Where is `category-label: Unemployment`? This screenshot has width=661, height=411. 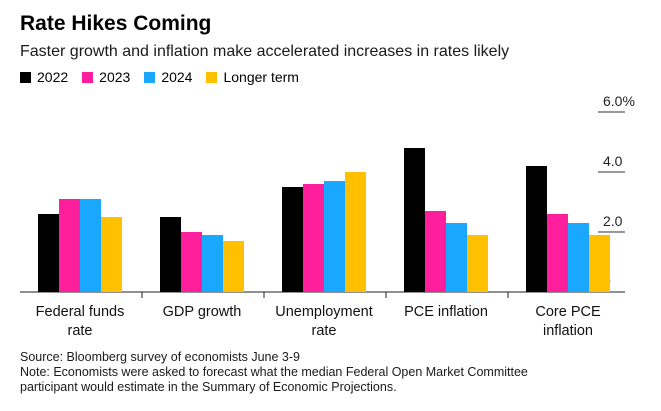 category-label: Unemployment is located at coordinates (324, 312).